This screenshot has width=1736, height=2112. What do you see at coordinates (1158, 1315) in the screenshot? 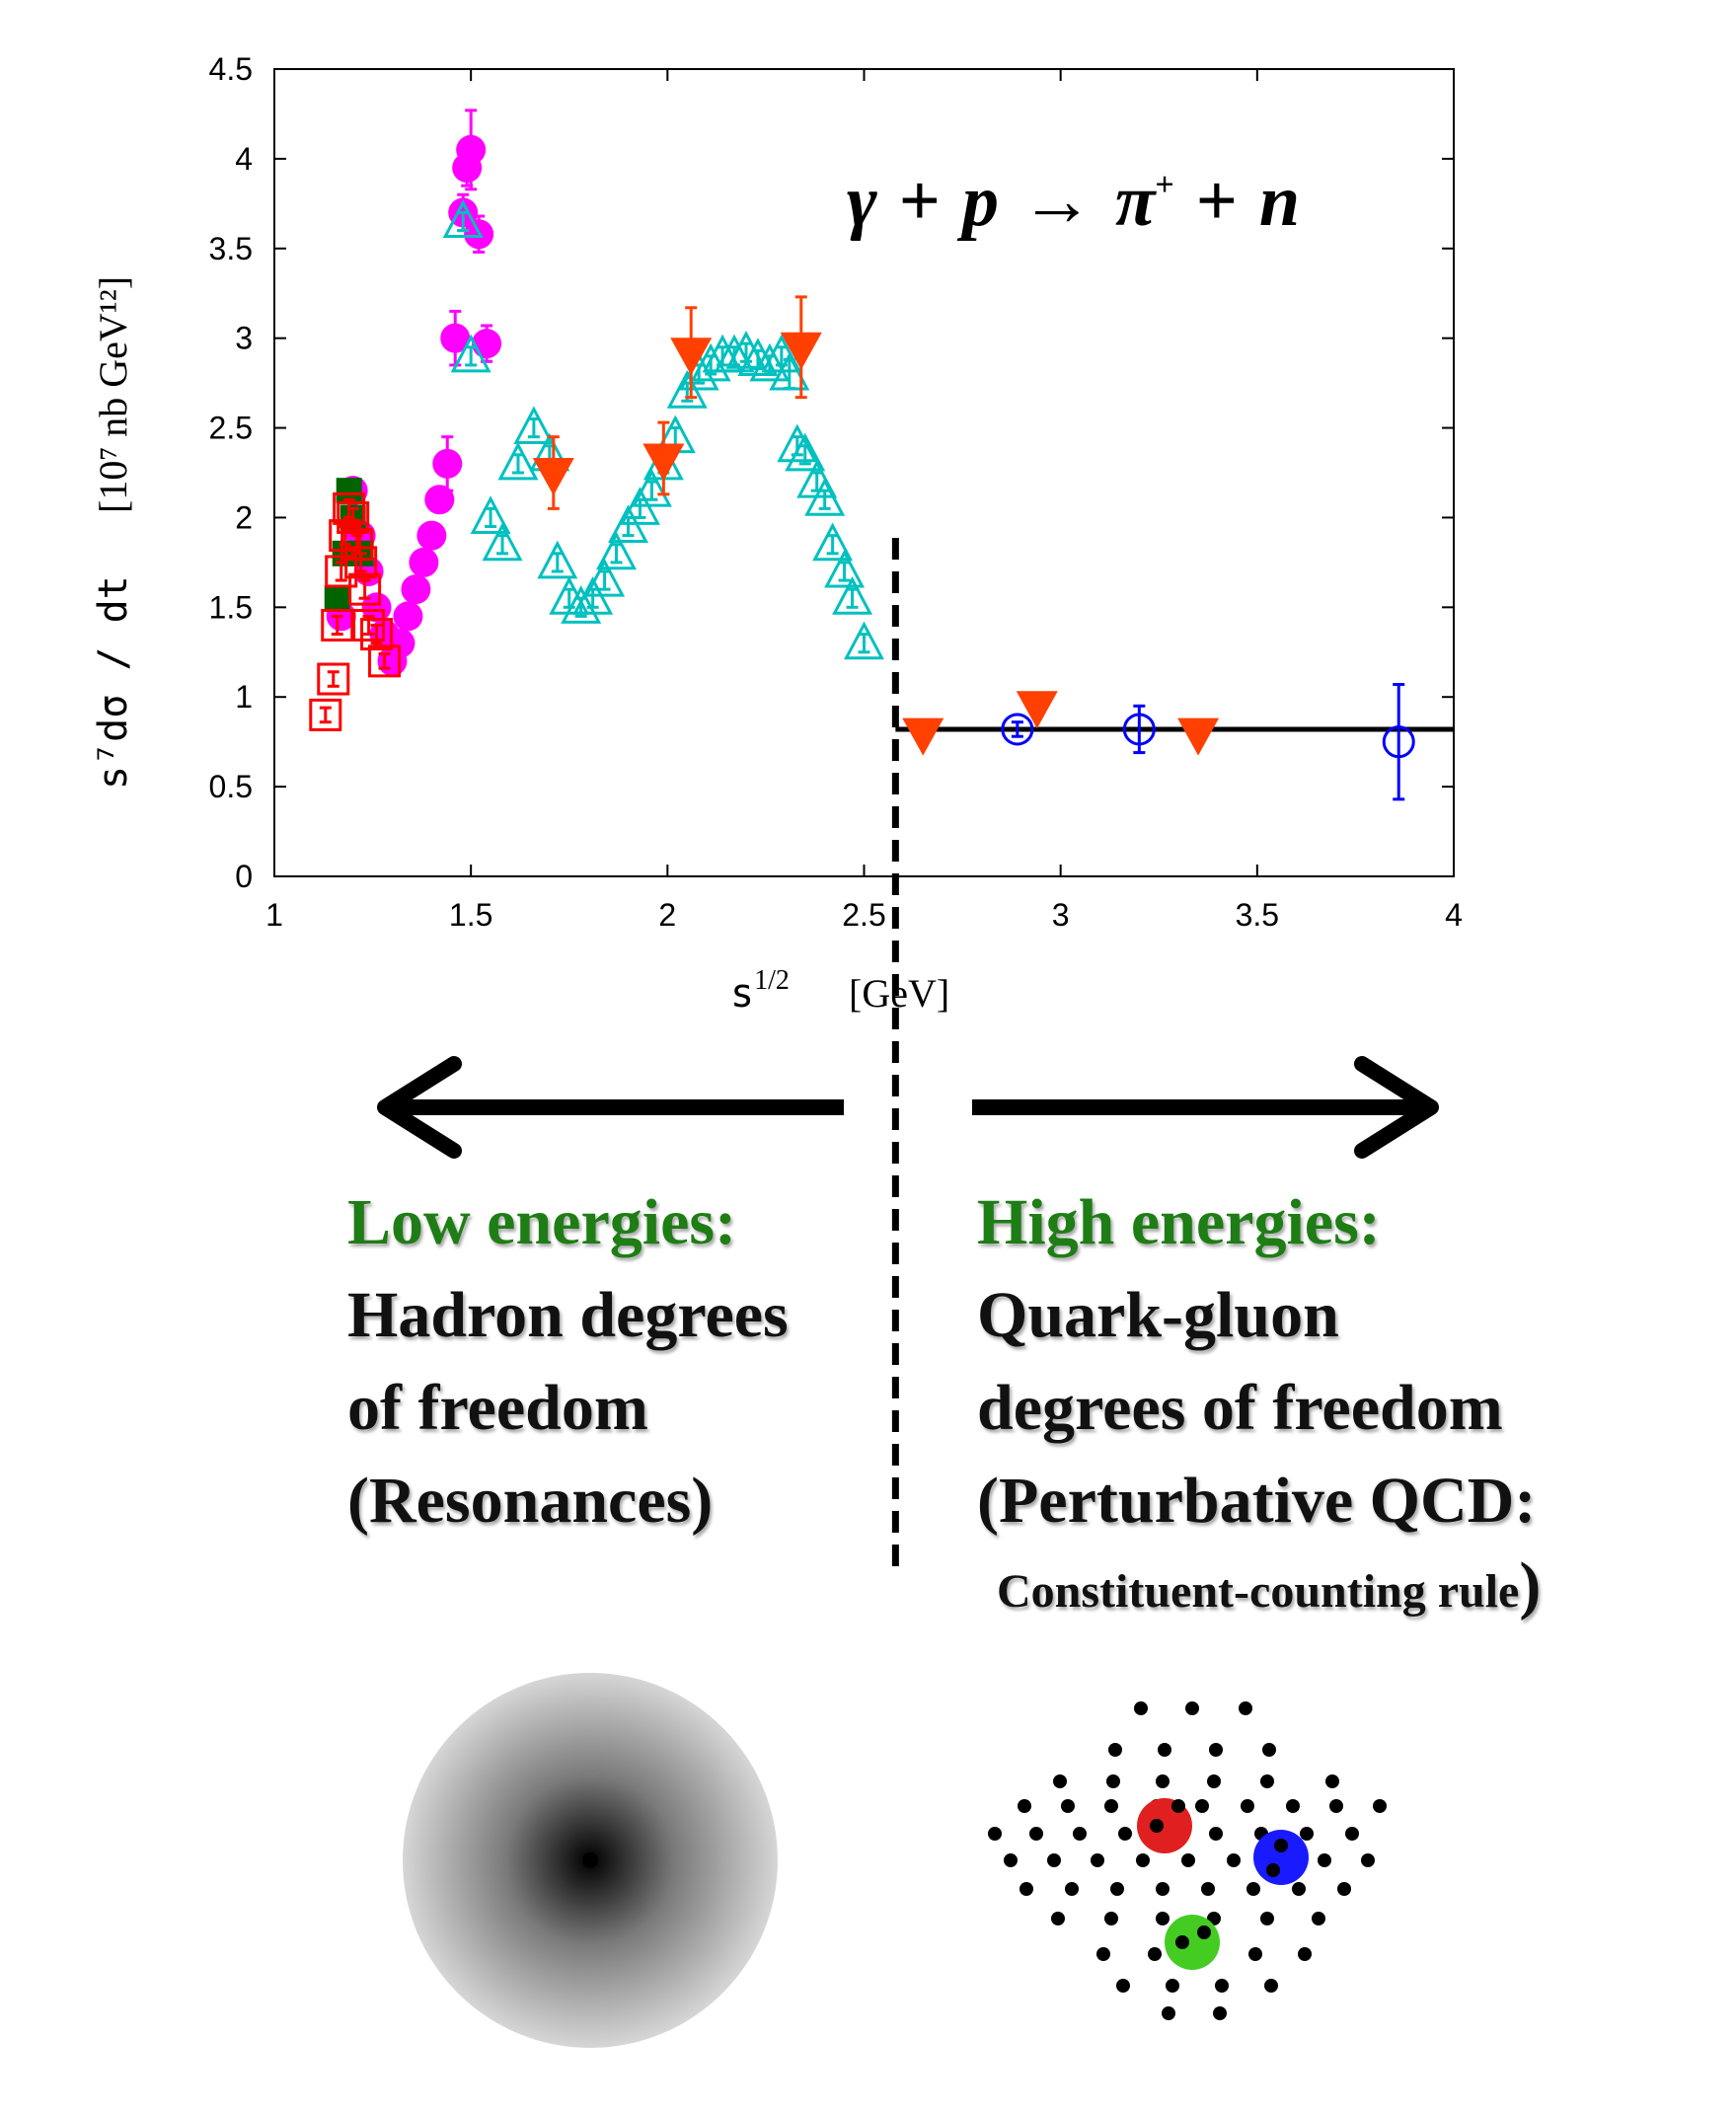
I see `high-energies-line1: Quark-gluon` at bounding box center [1158, 1315].